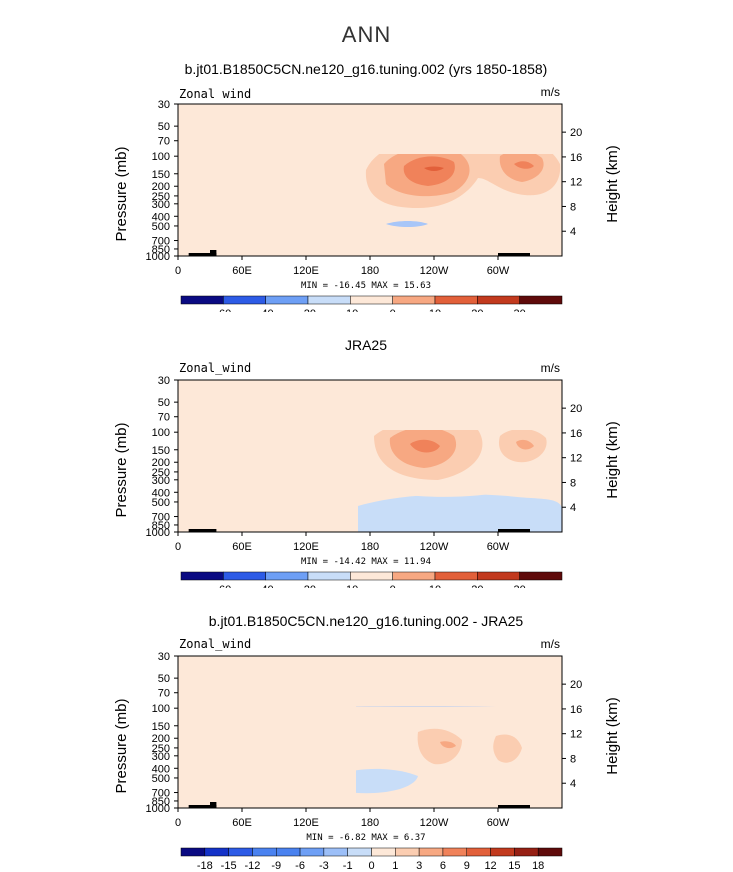 Image resolution: width=733 pixels, height=872 pixels. I want to click on y-tick-label: 300, so click(161, 757).